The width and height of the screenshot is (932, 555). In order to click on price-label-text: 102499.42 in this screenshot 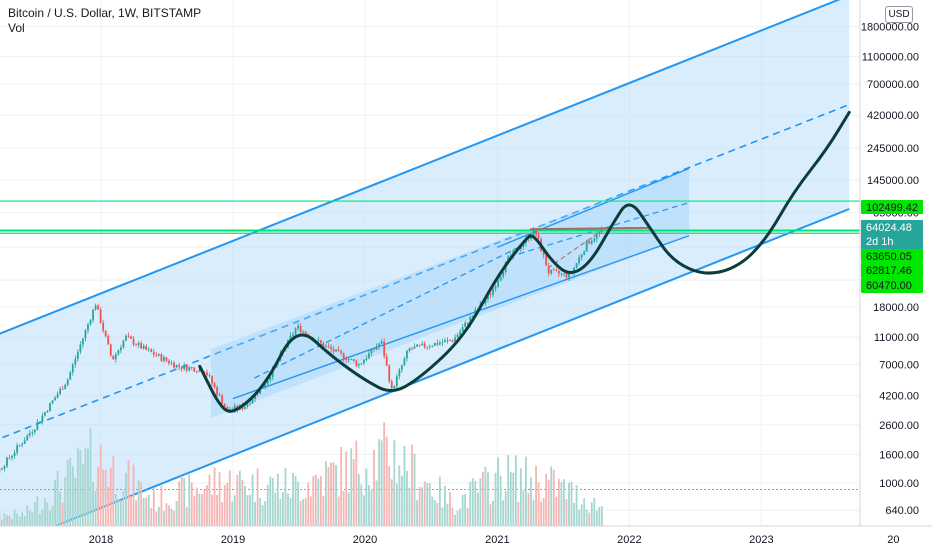, I will do `click(892, 208)`.